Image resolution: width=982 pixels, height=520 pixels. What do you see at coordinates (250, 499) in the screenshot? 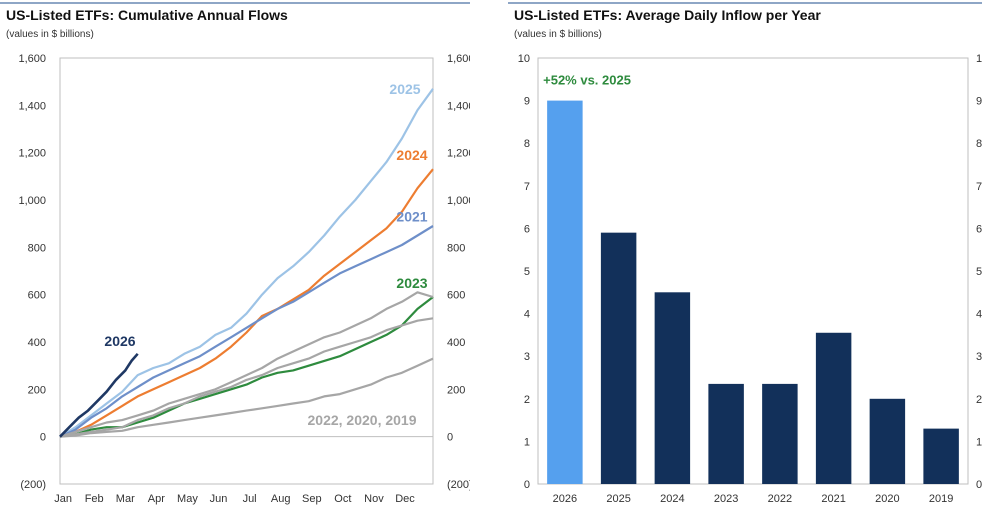
I see `x-tick-label: Jul` at bounding box center [250, 499].